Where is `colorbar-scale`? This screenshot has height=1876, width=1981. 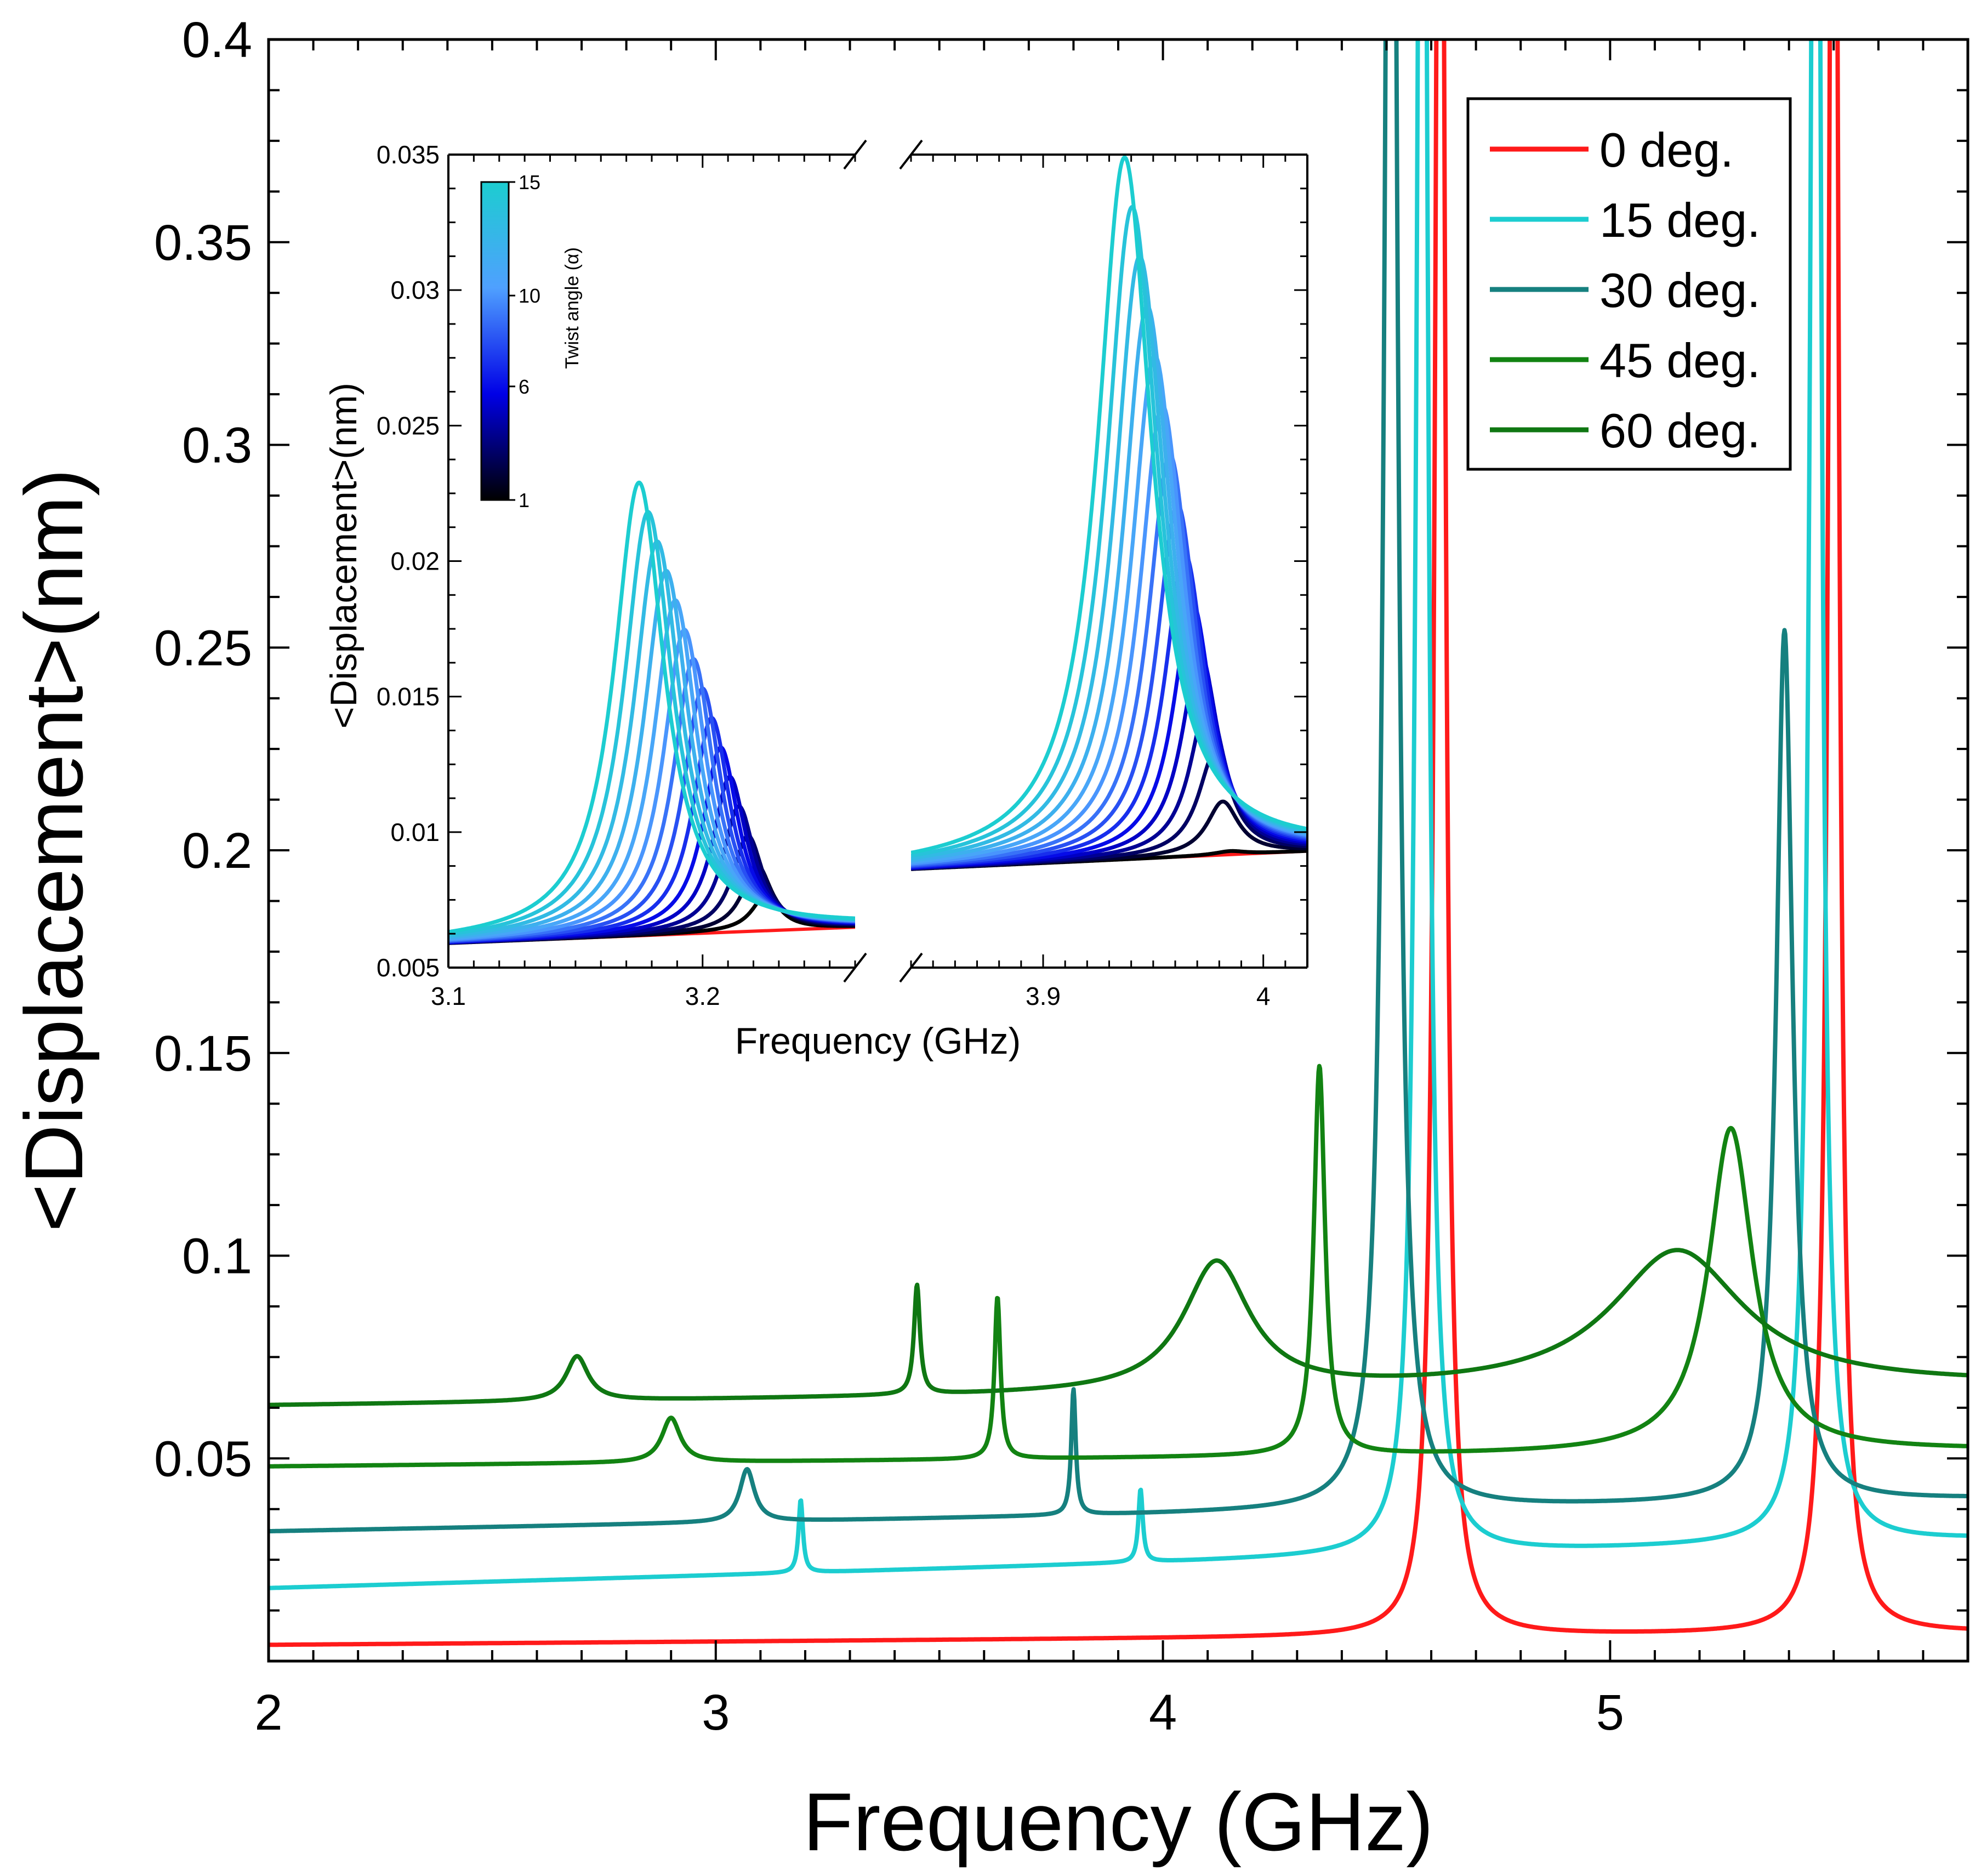 colorbar-scale is located at coordinates (495, 341).